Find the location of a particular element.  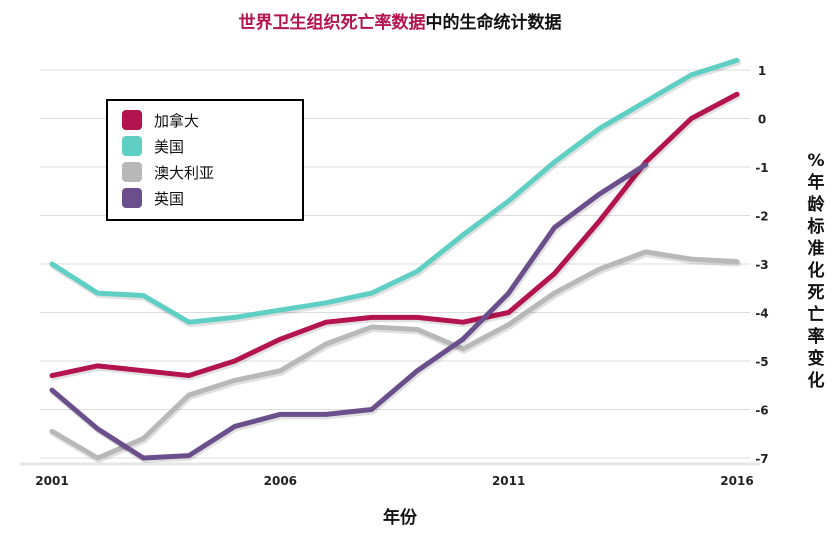

y-tick-label: -6 is located at coordinates (761, 411).